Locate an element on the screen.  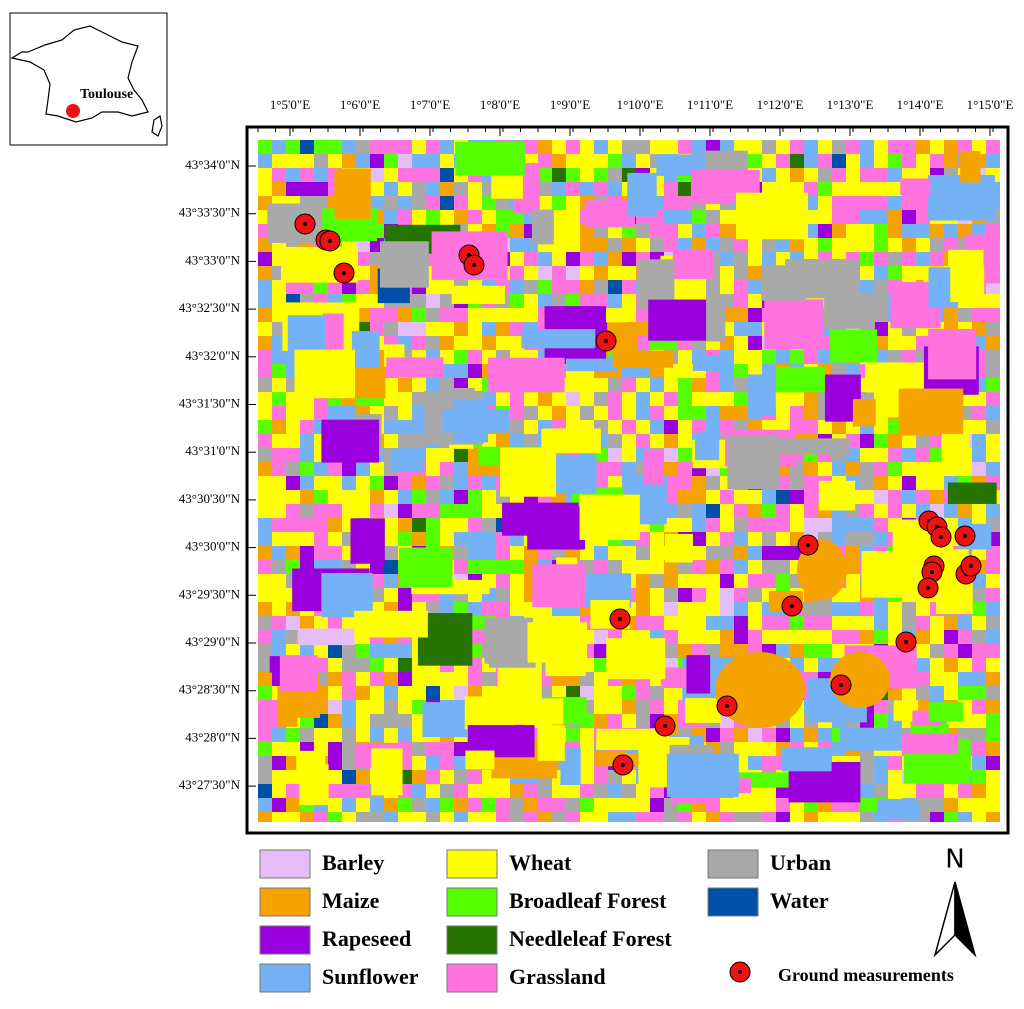
lat-tick-label: 43°32'0"N is located at coordinates (212, 355).